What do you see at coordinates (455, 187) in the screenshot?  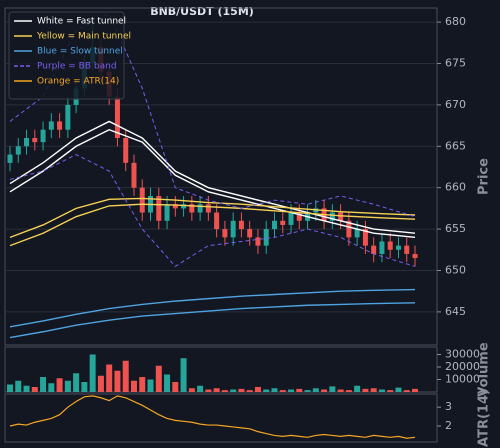 I see `y-tick-label: 660` at bounding box center [455, 187].